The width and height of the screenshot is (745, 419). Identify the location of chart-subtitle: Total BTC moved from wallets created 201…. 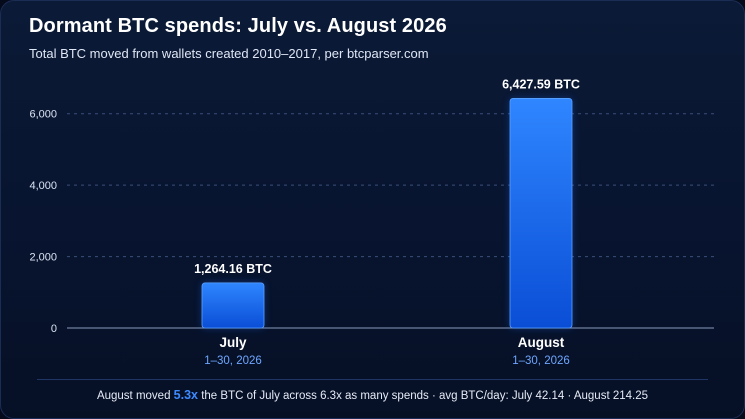
(229, 53).